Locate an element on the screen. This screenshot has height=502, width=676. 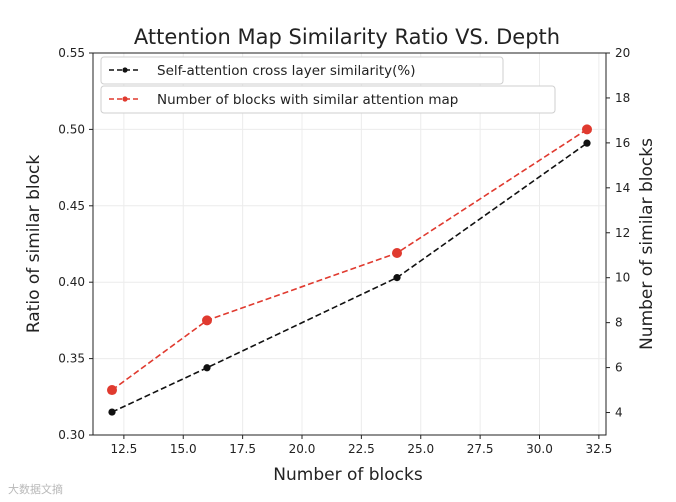
x-tick-label: 25.0 is located at coordinates (420, 449).